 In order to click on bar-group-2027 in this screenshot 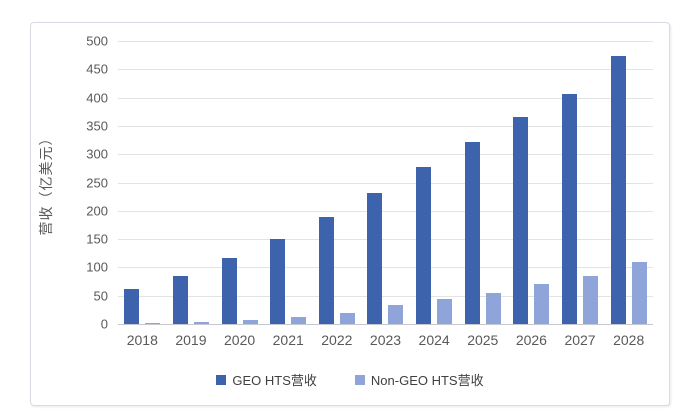, I will do `click(580, 182)`.